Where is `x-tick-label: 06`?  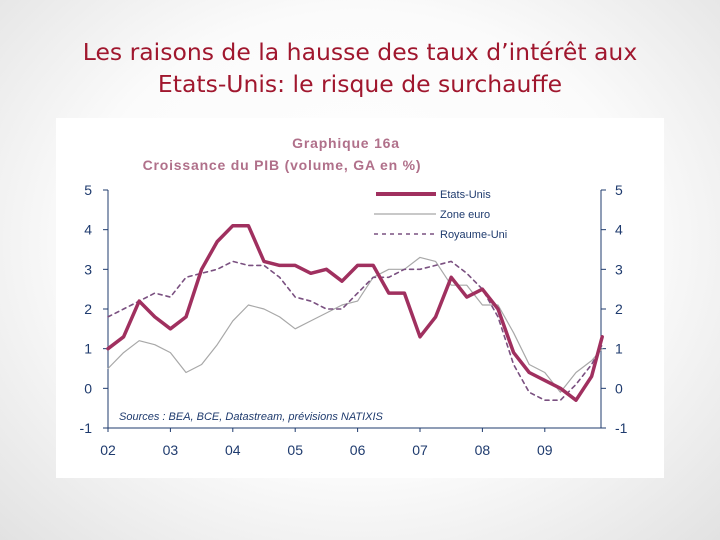 x-tick-label: 06 is located at coordinates (358, 450).